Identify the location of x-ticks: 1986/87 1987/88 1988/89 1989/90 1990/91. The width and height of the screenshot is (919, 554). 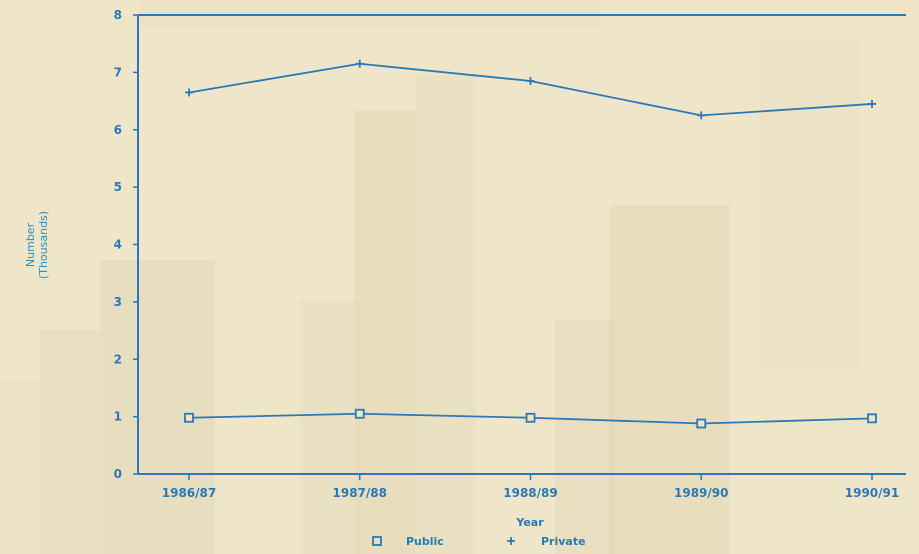
(530, 487).